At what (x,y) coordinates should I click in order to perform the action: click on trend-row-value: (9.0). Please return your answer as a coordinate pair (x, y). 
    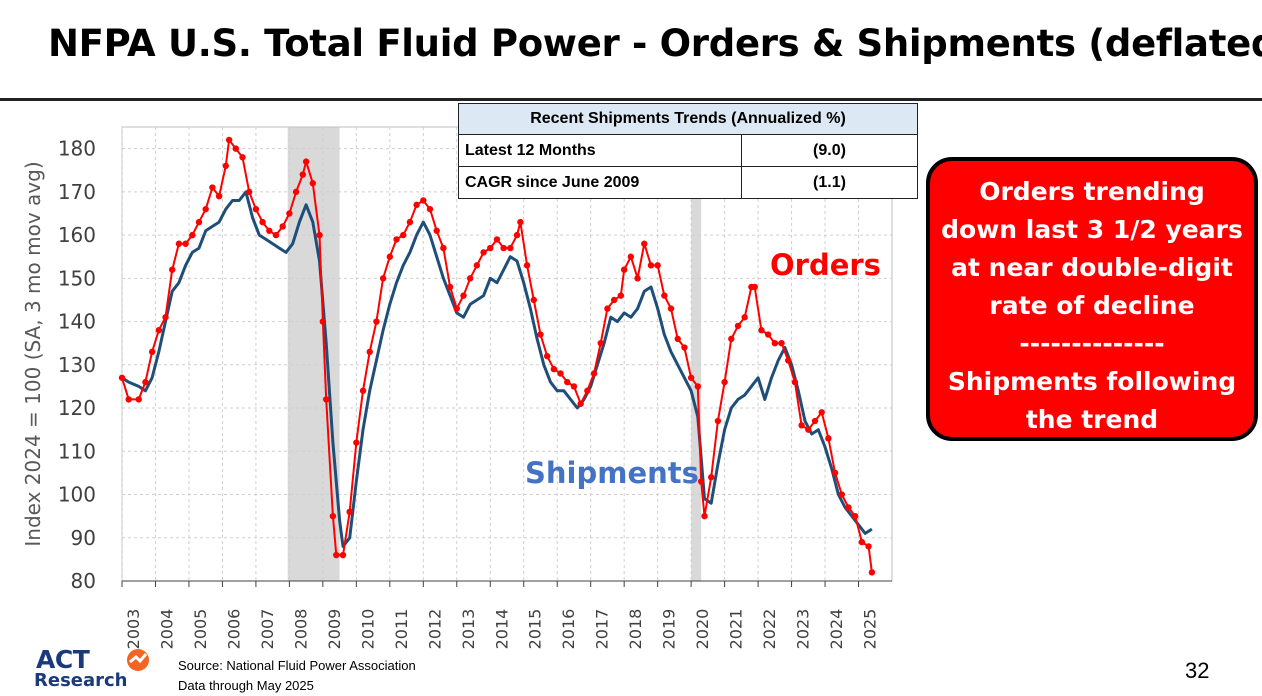
    Looking at the image, I should click on (829, 150).